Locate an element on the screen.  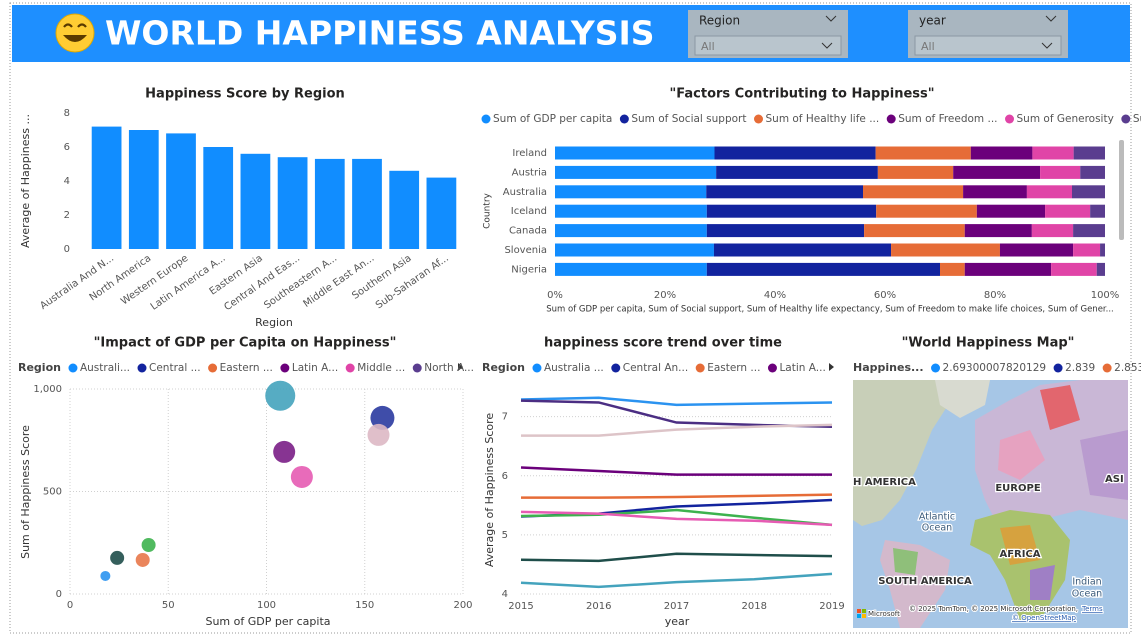
y-tick-label: 8 is located at coordinates (67, 113).